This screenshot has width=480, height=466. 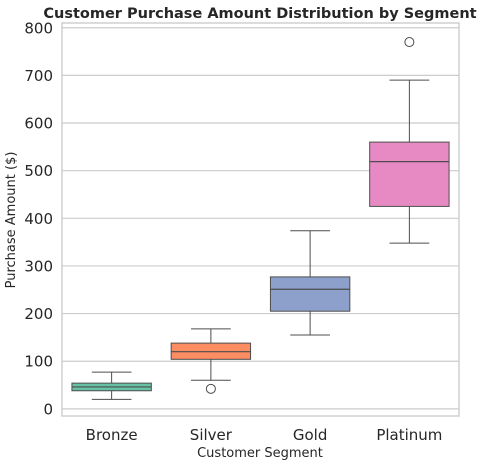 I want to click on y-tick-label-800: 800, so click(x=38, y=28).